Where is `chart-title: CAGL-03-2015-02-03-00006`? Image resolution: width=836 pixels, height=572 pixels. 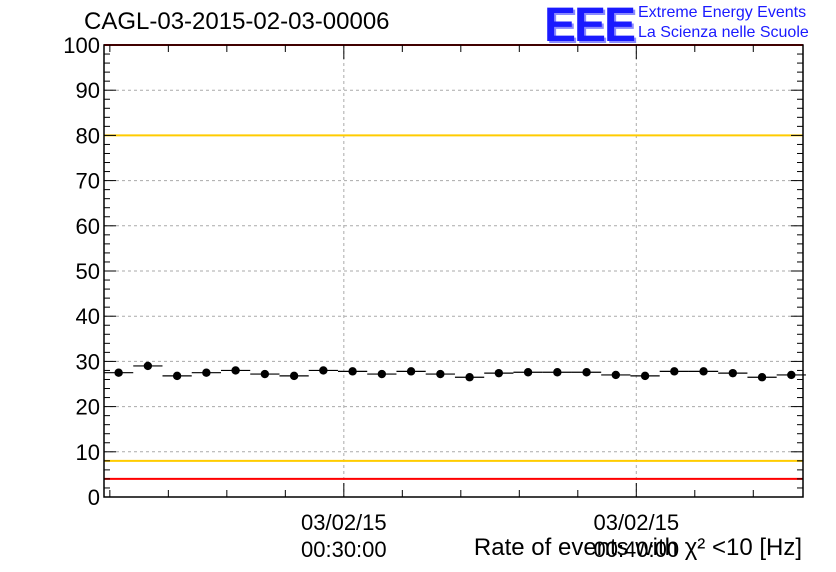 chart-title: CAGL-03-2015-02-03-00006 is located at coordinates (237, 21).